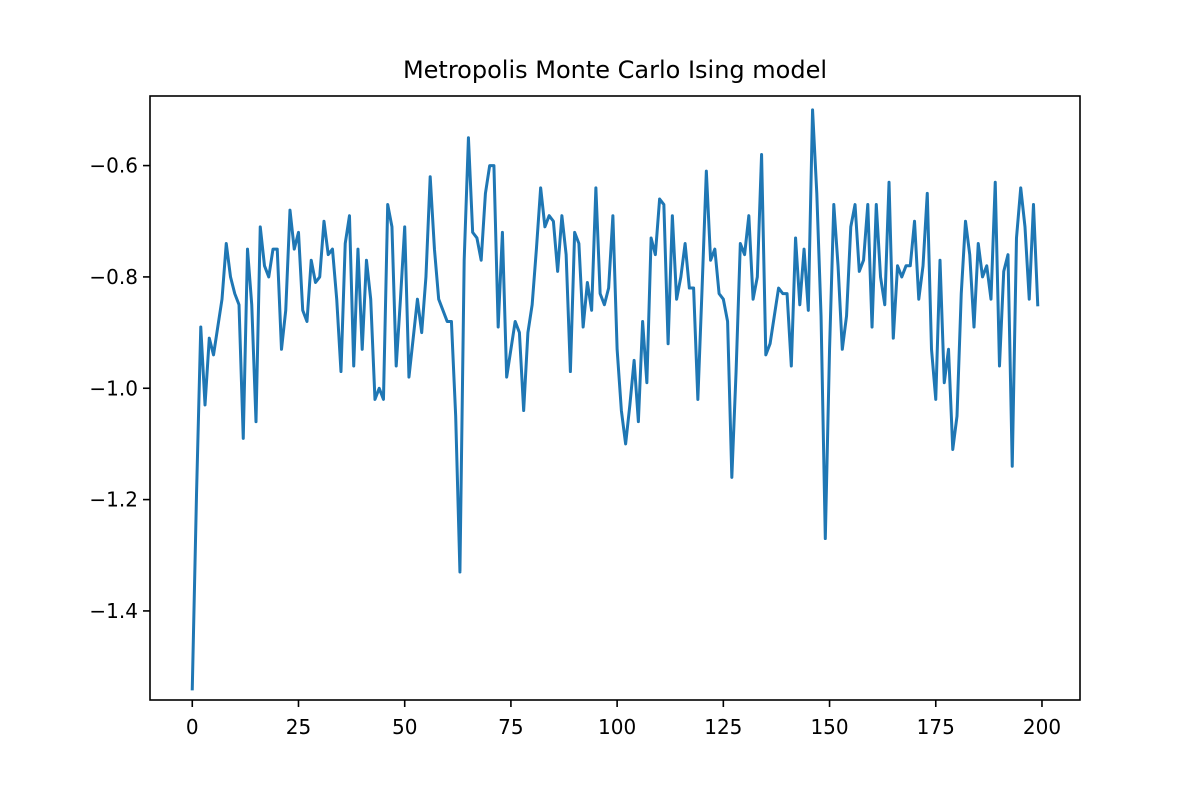  What do you see at coordinates (936, 727) in the screenshot?
I see `x-tick-label: 175` at bounding box center [936, 727].